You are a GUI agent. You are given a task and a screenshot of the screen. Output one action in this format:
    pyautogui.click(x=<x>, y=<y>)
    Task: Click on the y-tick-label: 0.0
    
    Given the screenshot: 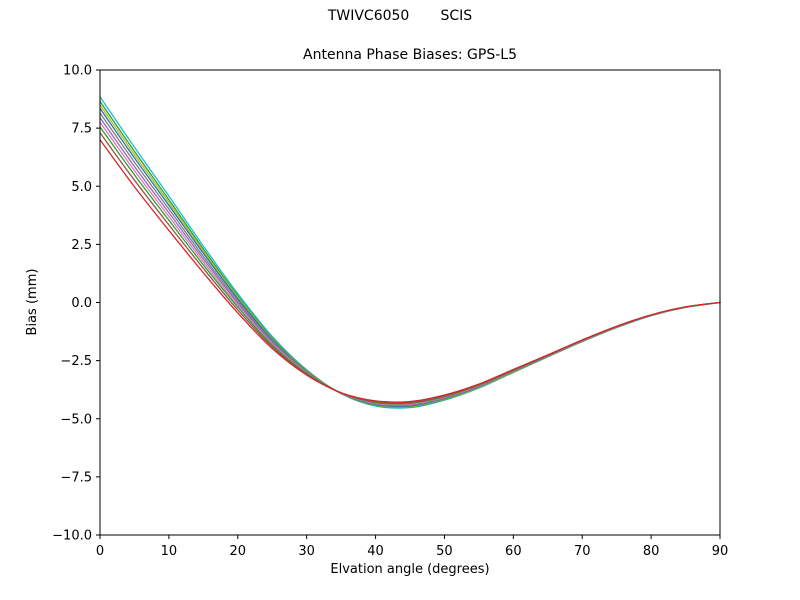 What is the action you would take?
    pyautogui.click(x=81, y=303)
    